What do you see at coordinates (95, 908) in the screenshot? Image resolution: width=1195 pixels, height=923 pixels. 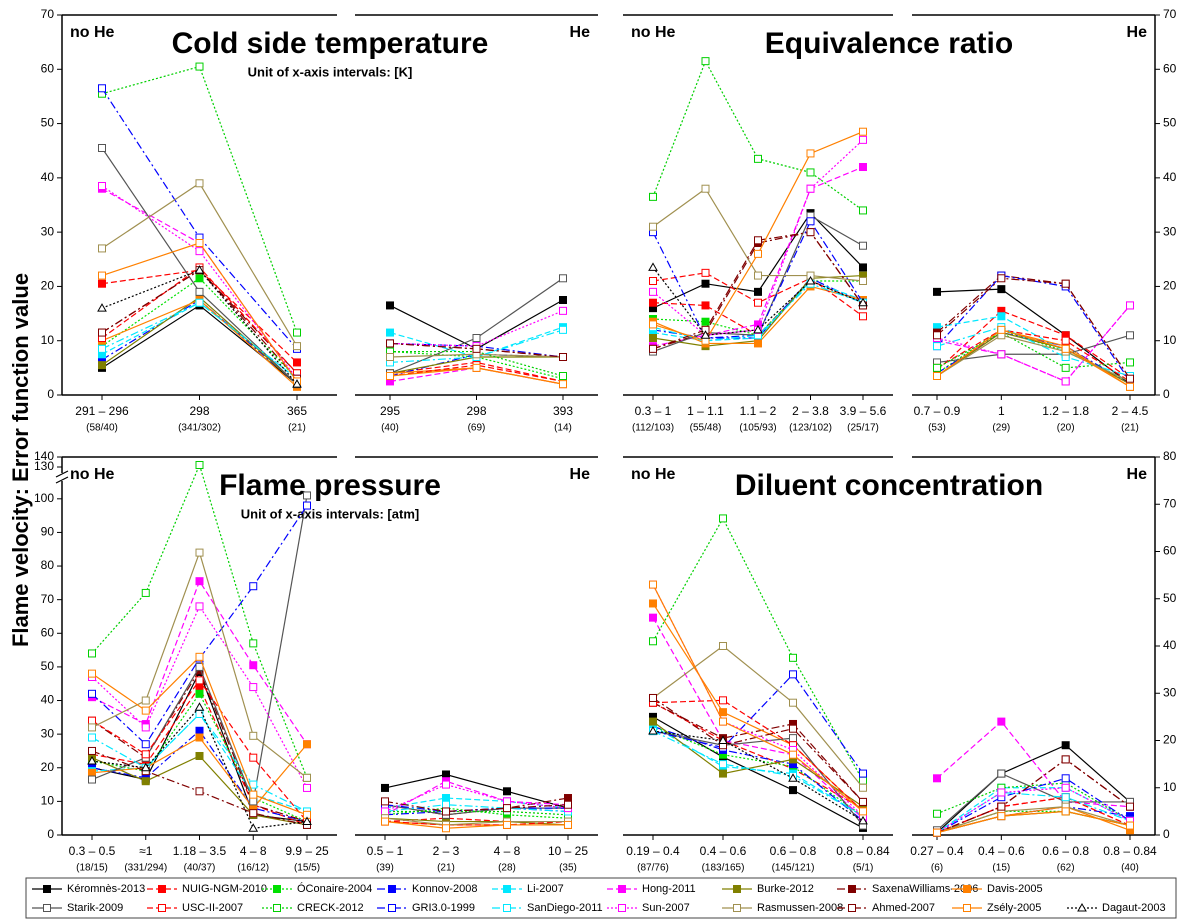 I see `legend-label: Starik-2009` at bounding box center [95, 908].